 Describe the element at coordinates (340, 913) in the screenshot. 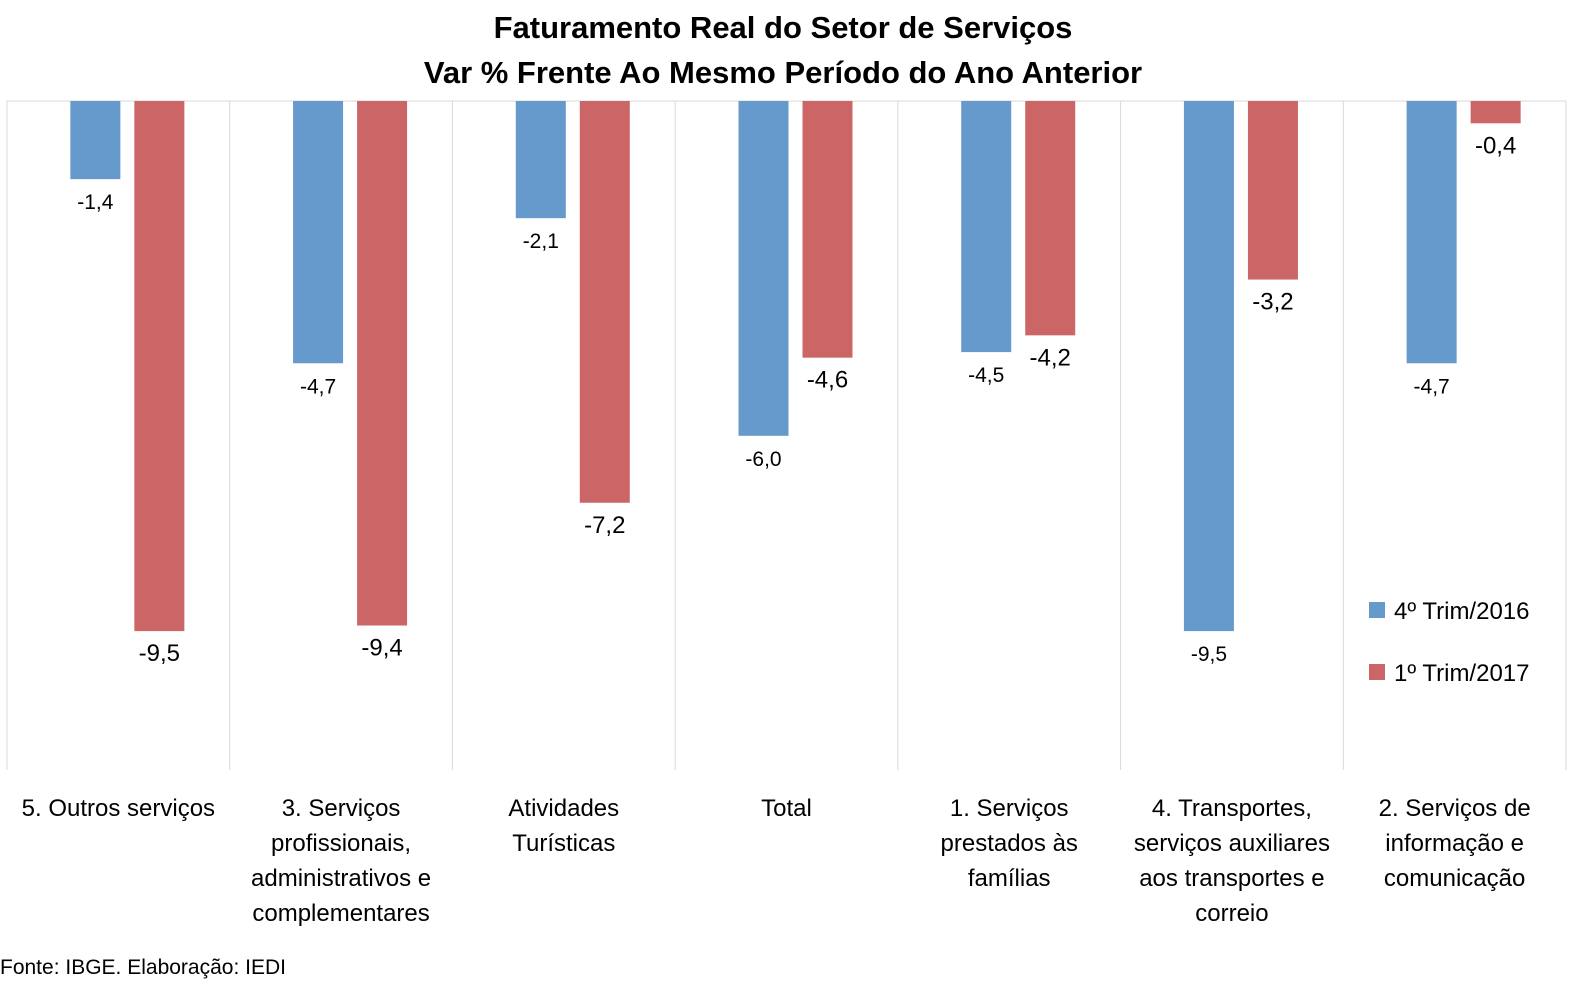

I see `category-label: complementares` at that location.